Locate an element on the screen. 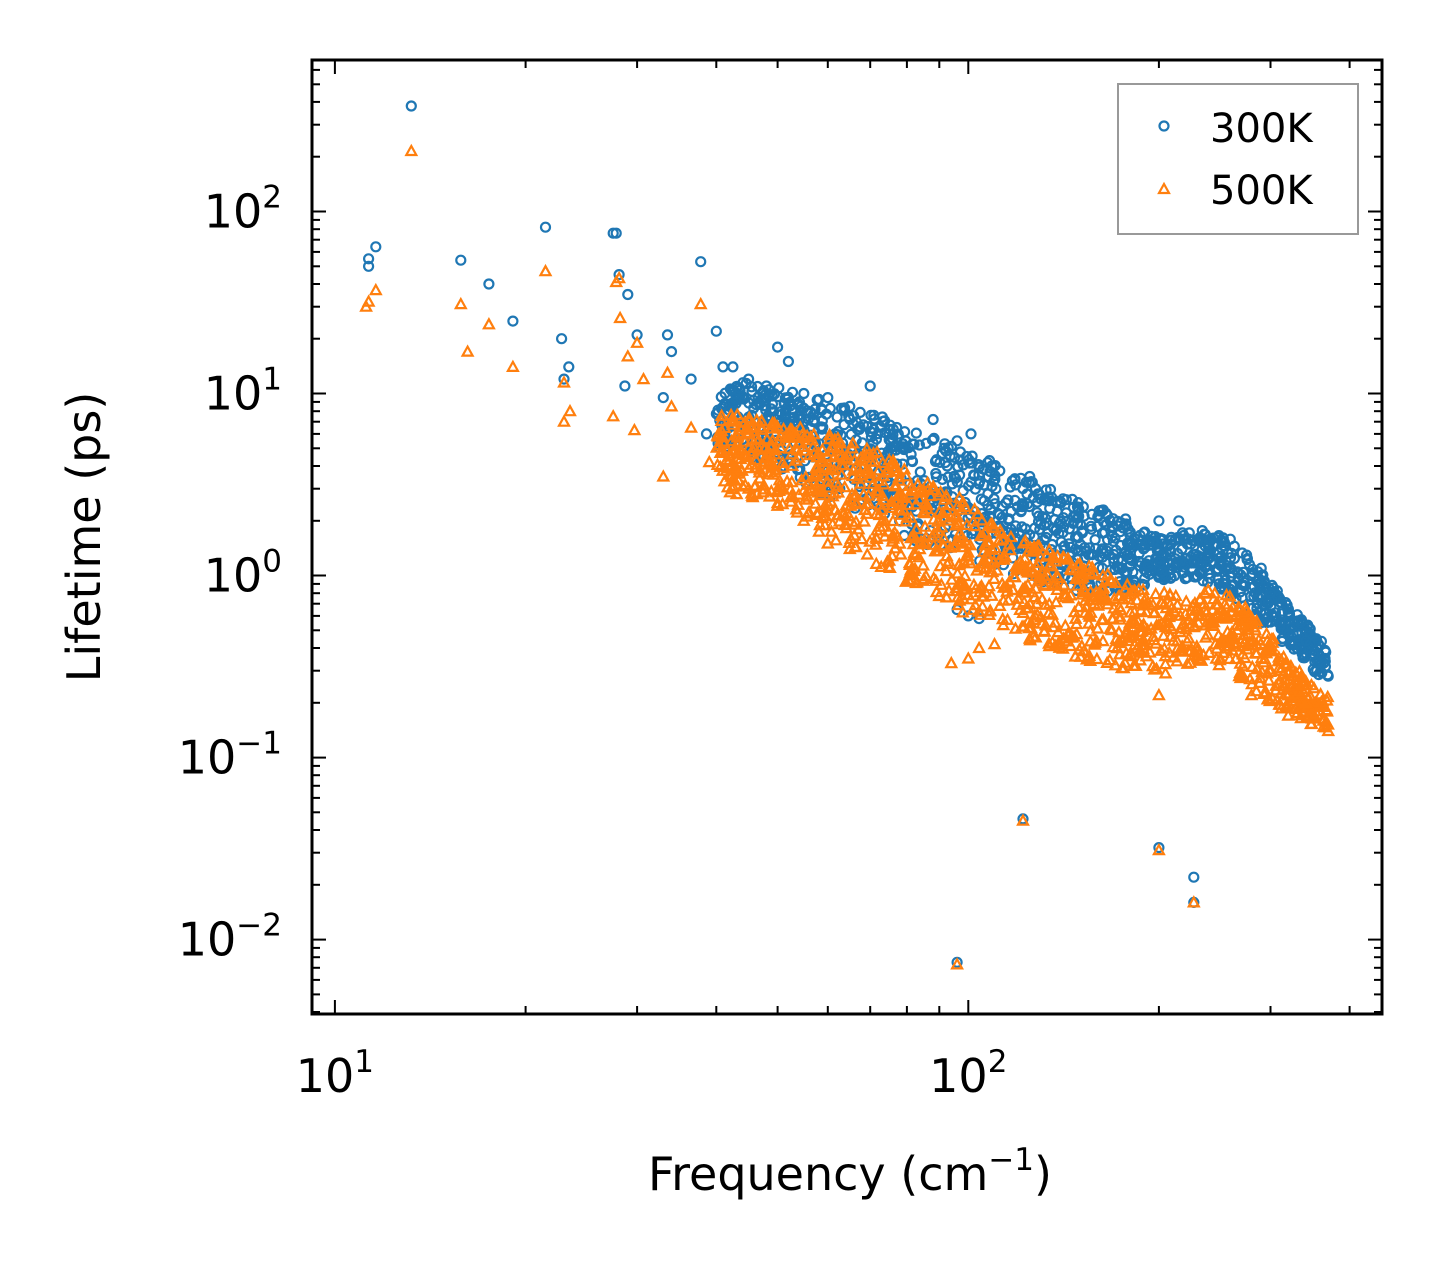 This screenshot has height=1265, width=1442. x-tick-label: 102 is located at coordinates (968, 1073).